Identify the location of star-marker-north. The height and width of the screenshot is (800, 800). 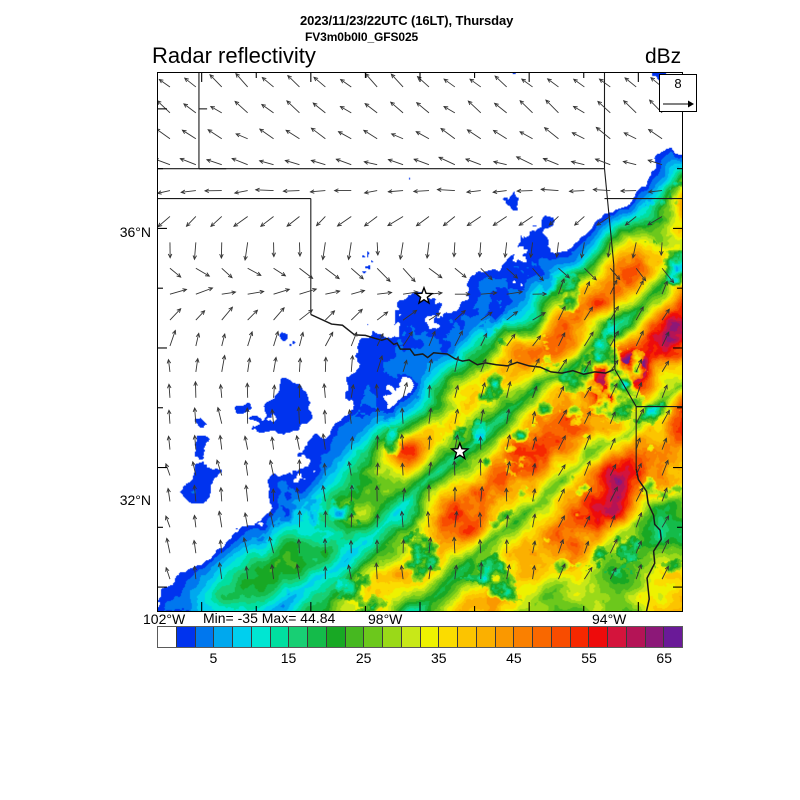
(424, 295).